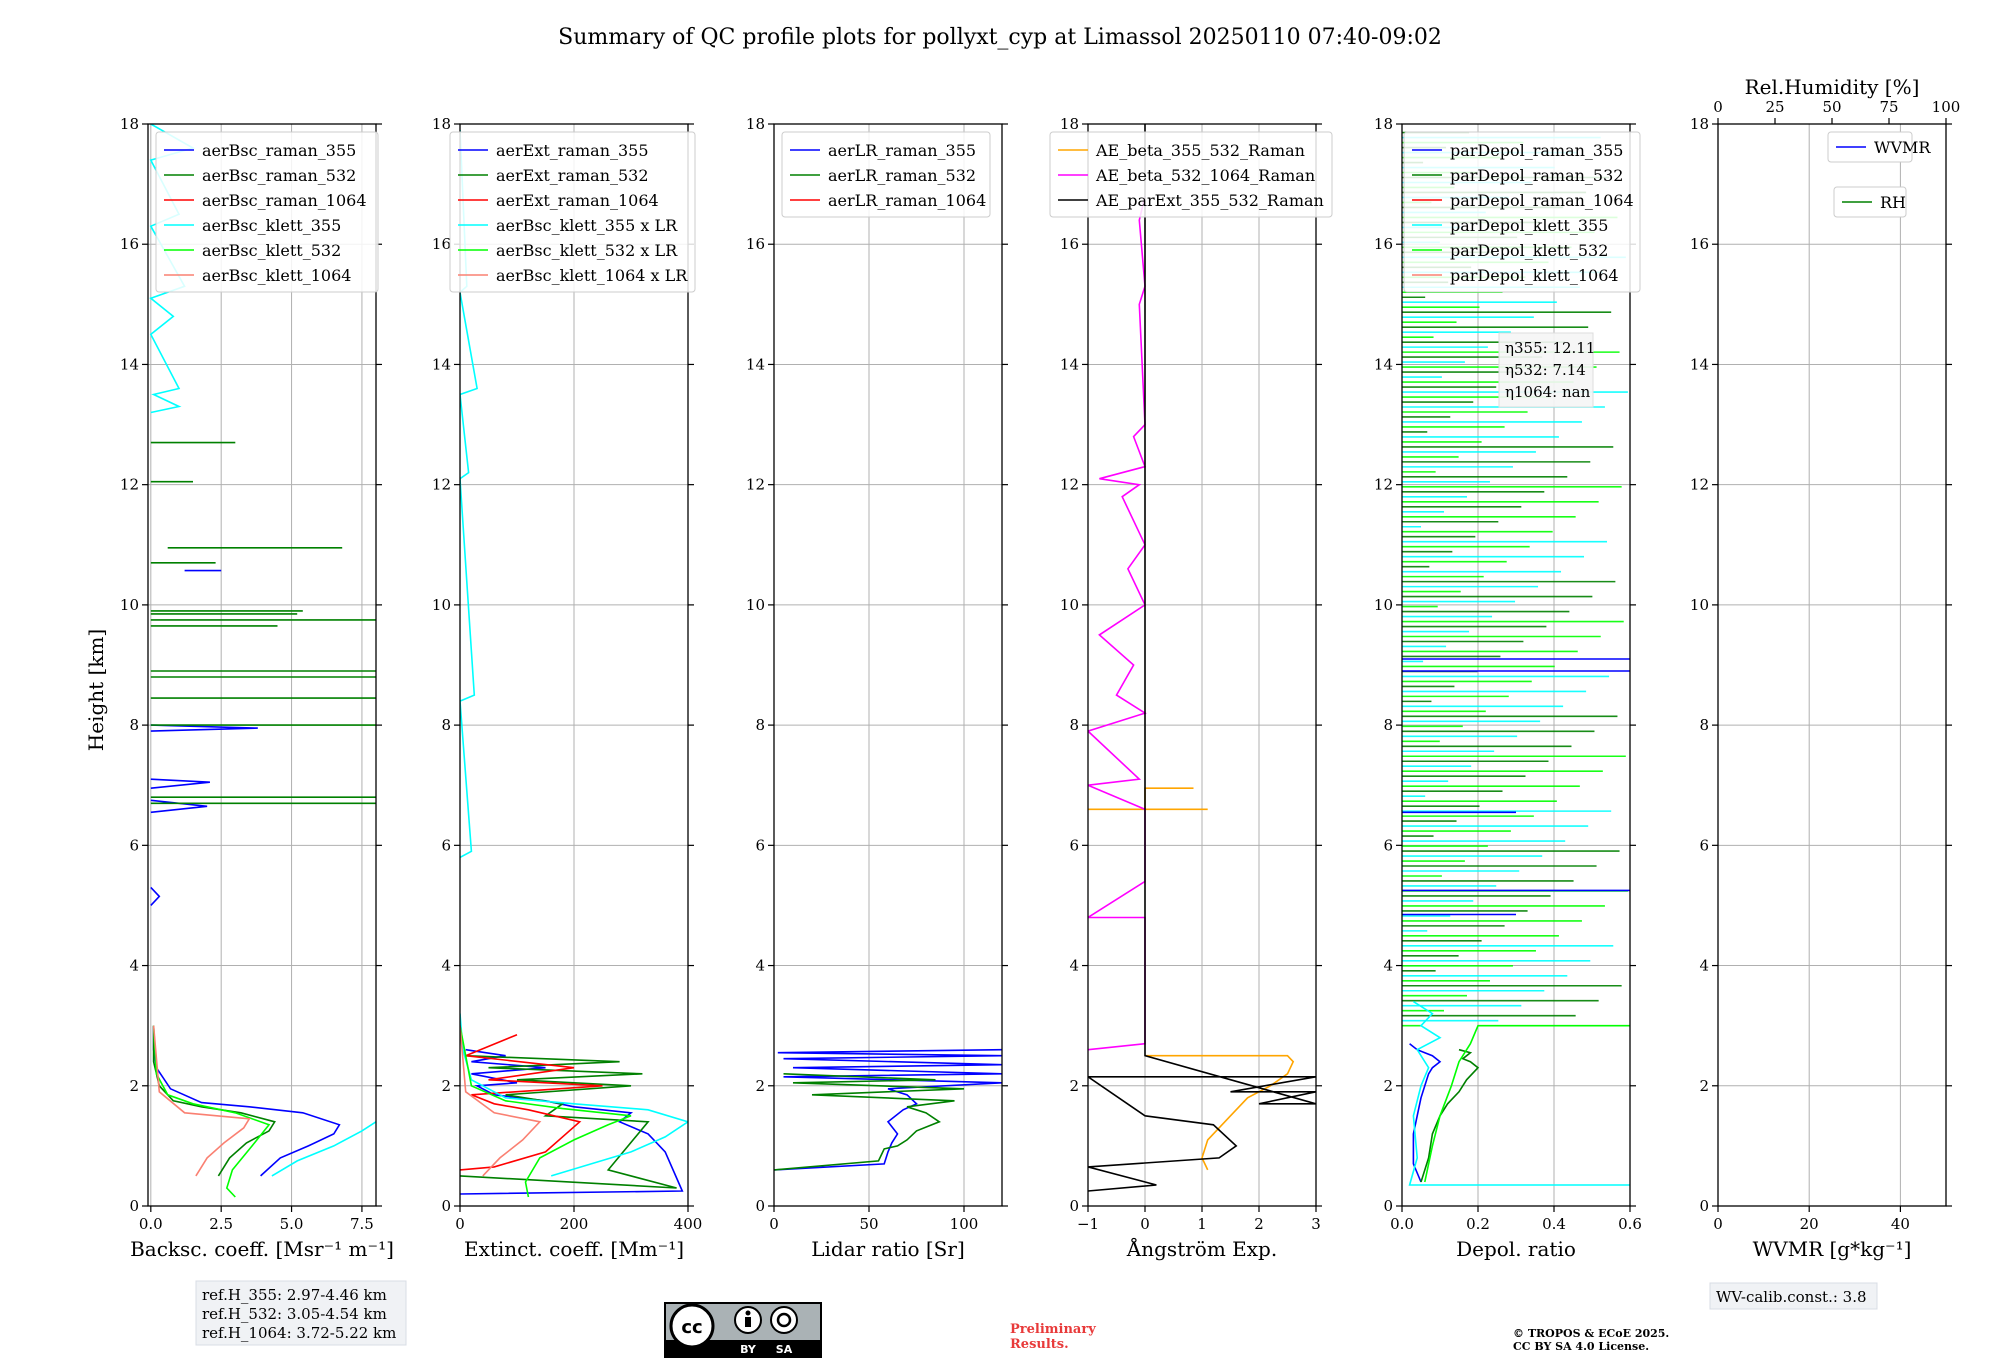 Image resolution: width=2000 pixels, height=1360 pixels. I want to click on legend-label: aerBsc_klett_532, so click(271, 250).